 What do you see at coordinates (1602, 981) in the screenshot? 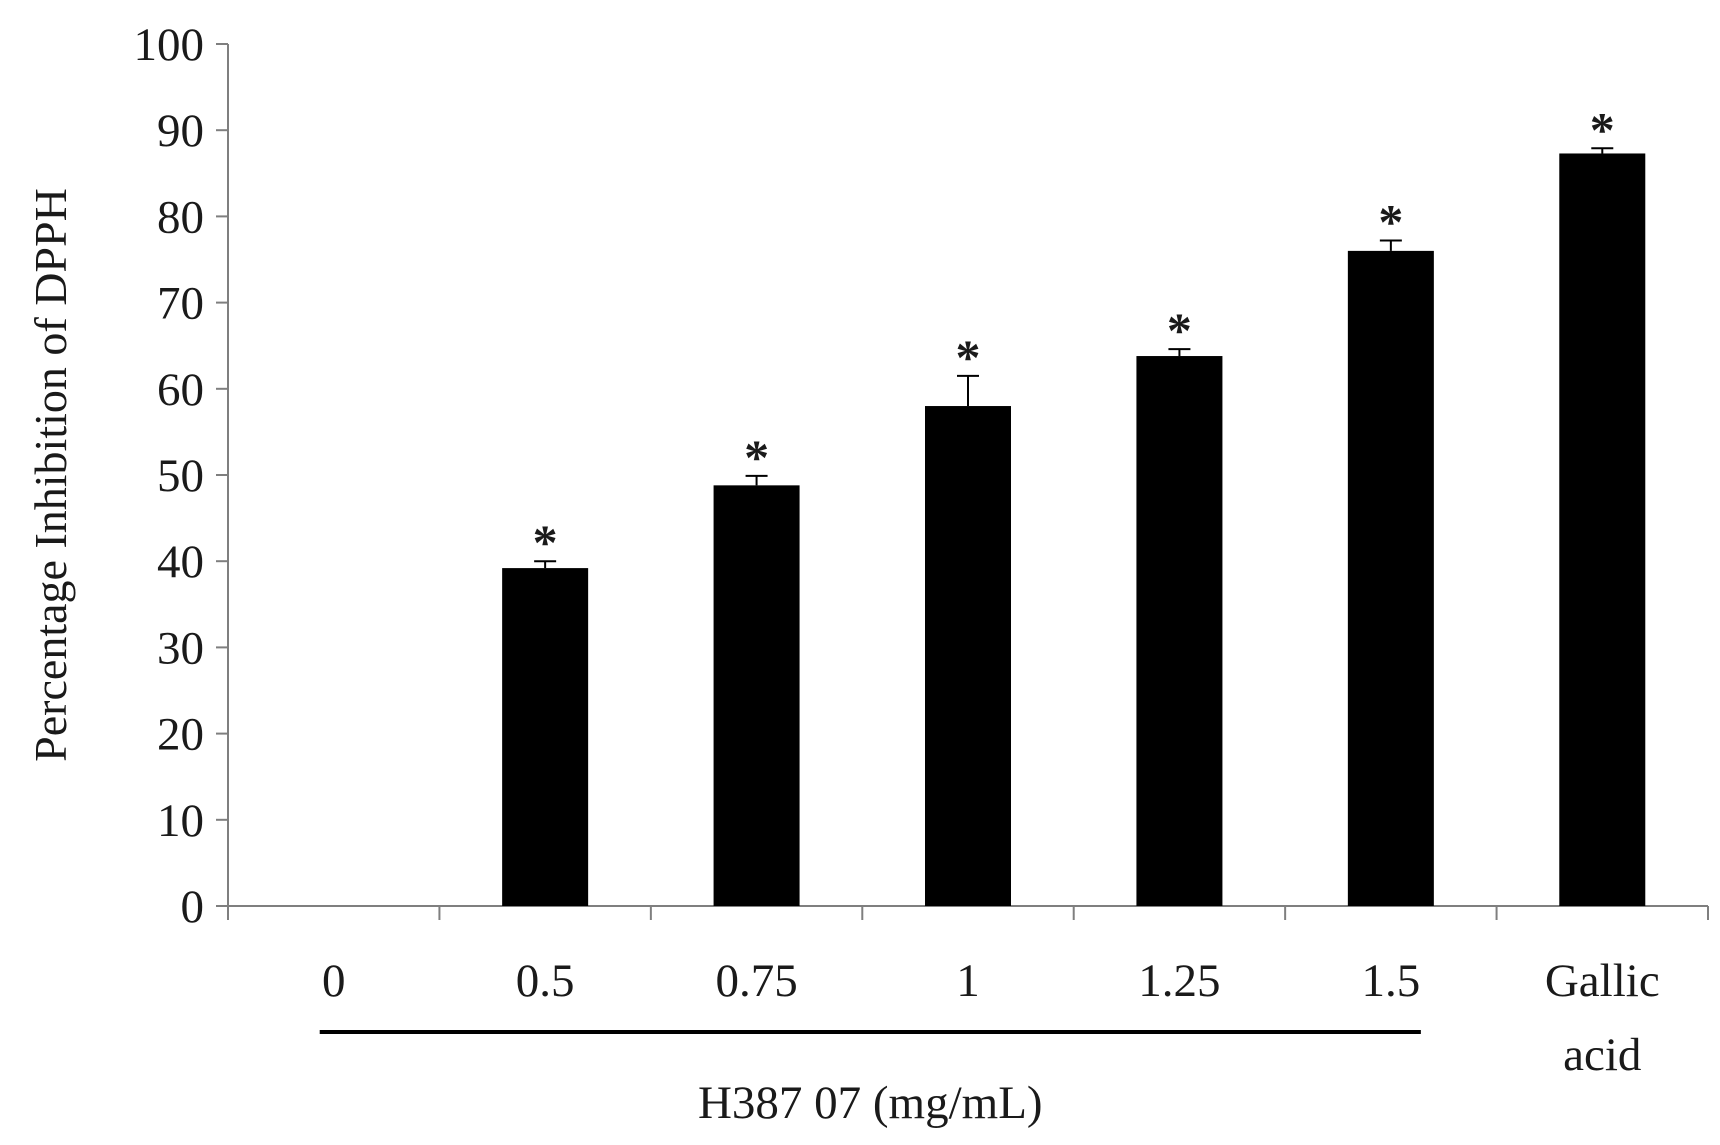
I see `x-category-label: Gallic` at bounding box center [1602, 981].